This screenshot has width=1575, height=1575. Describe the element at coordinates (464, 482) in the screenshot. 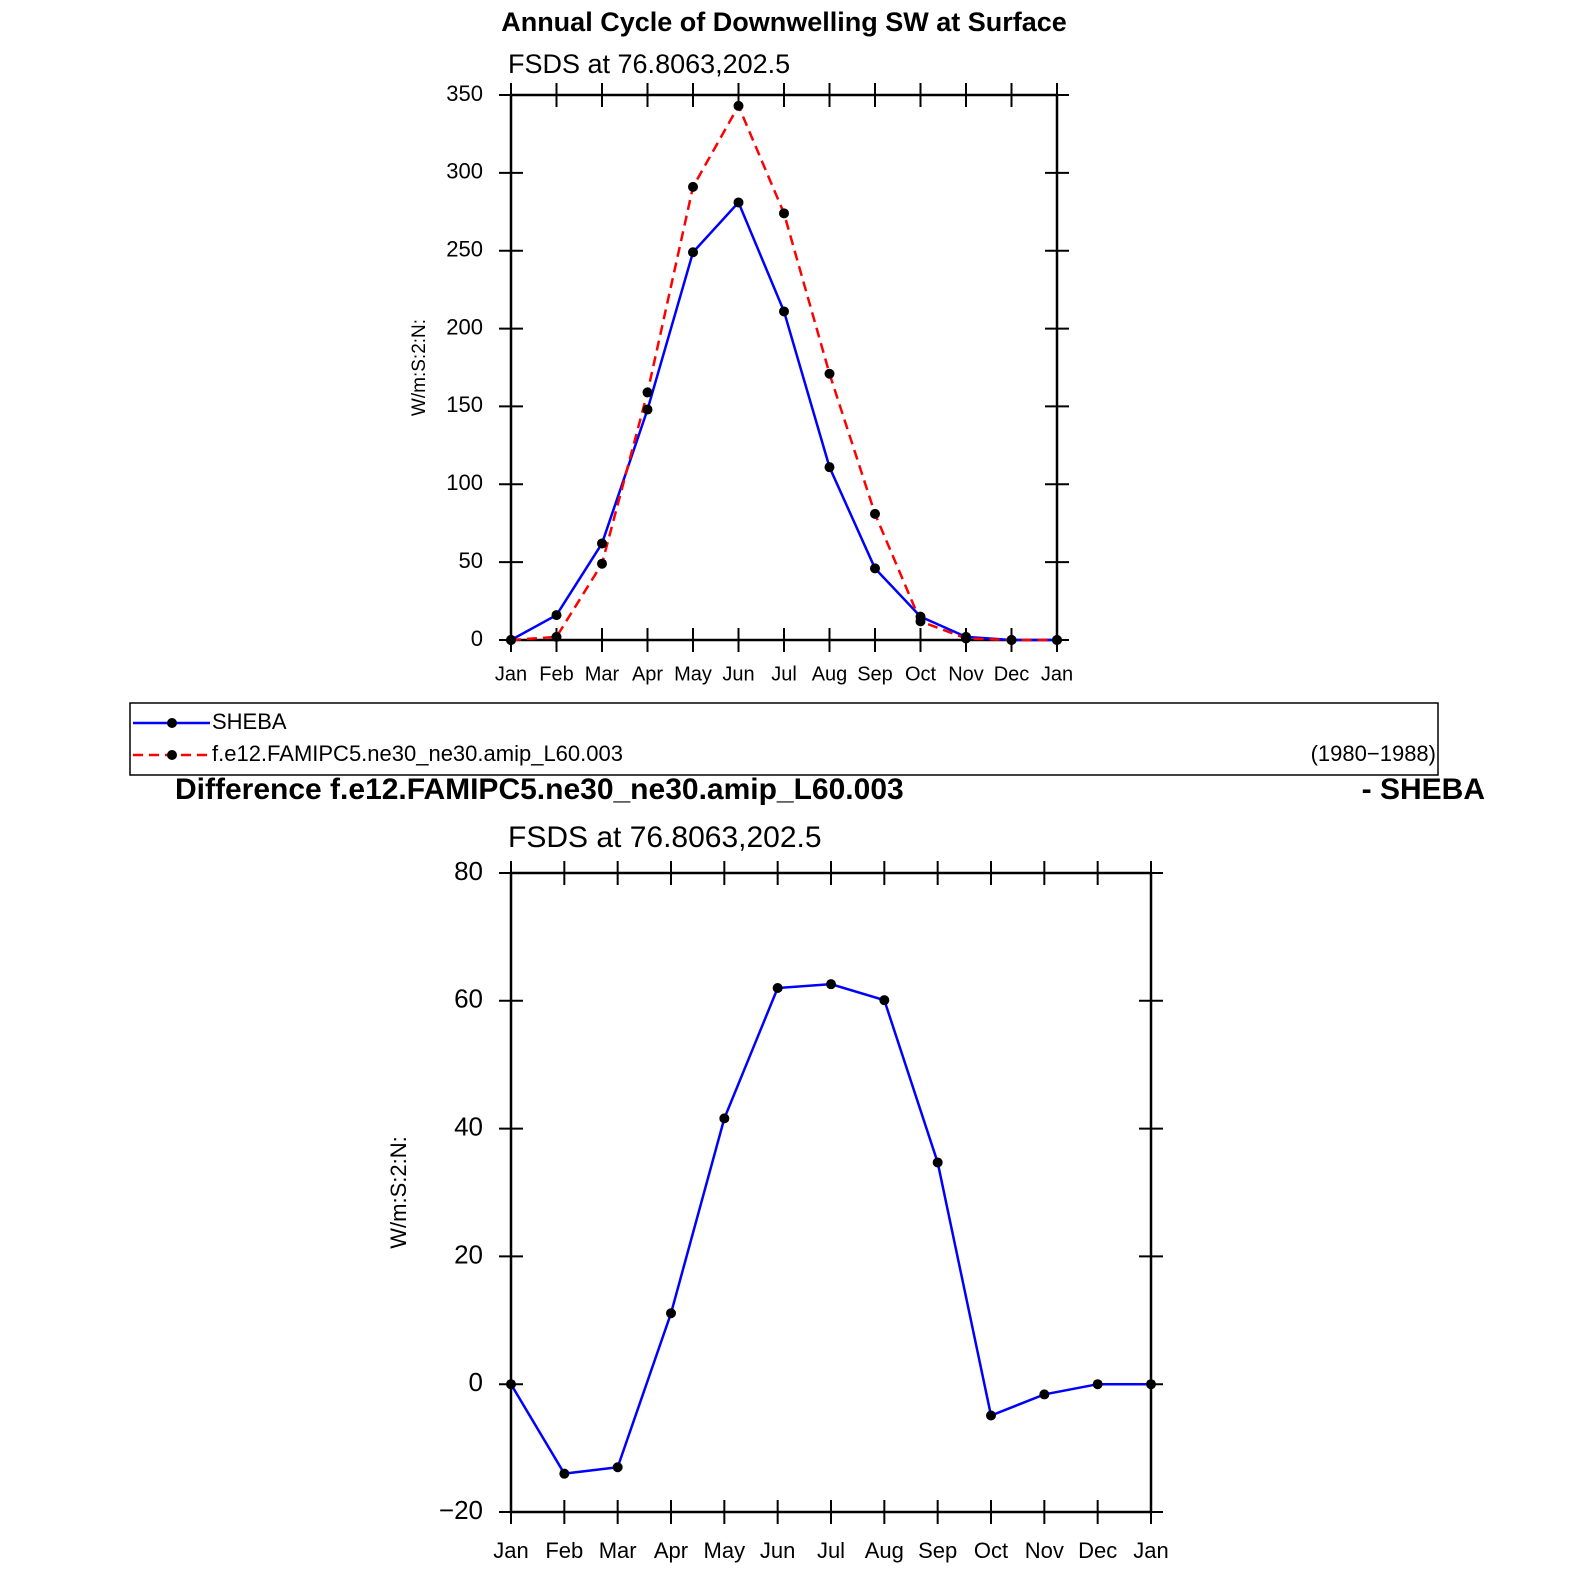

I see `y-tick-label: 100` at that location.